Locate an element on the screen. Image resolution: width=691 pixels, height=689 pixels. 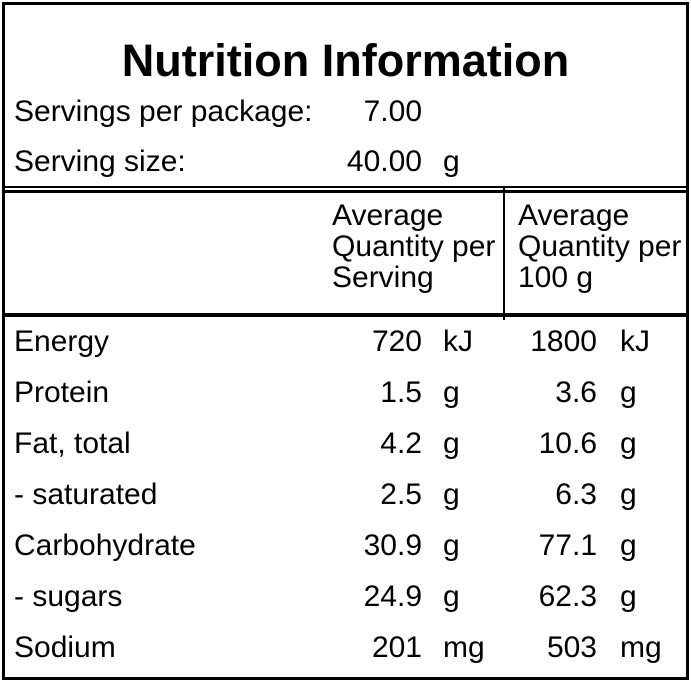
value-per-100g: 77.1 is located at coordinates (567, 545).